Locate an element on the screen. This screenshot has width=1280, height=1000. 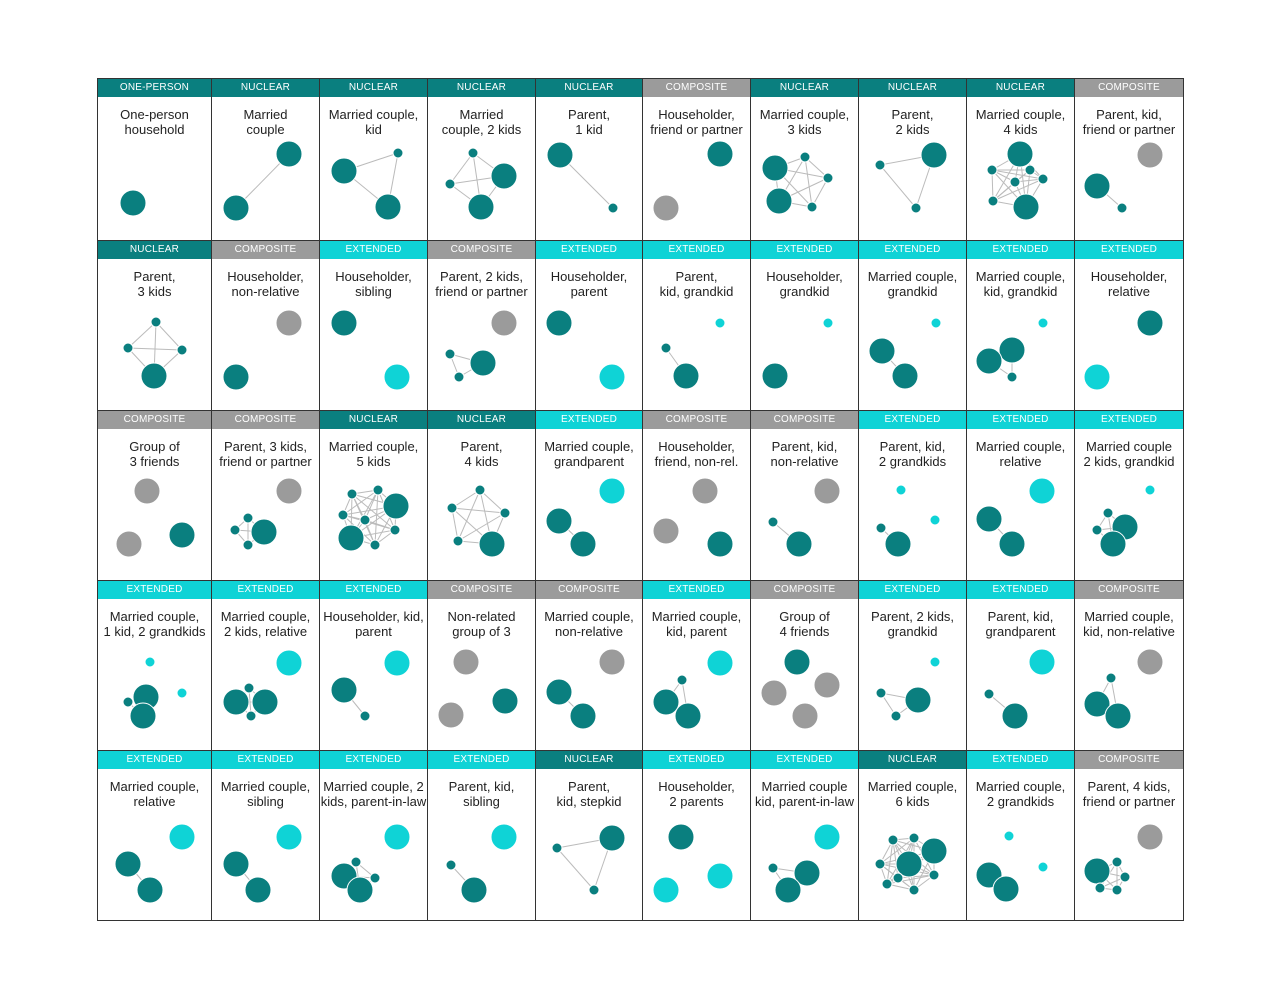
household-label: Group of 3 friends is located at coordinates (154, 454).